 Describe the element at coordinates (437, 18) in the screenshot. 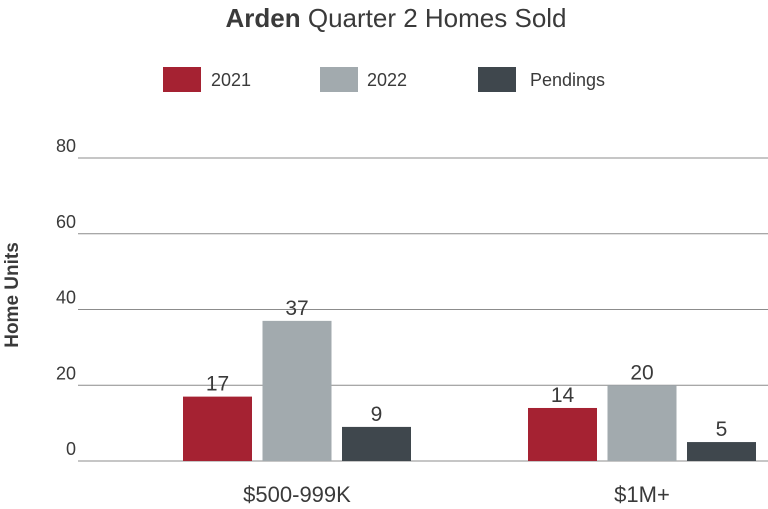

I see `chart-title-rest: Quarter 2 Homes Sold` at that location.